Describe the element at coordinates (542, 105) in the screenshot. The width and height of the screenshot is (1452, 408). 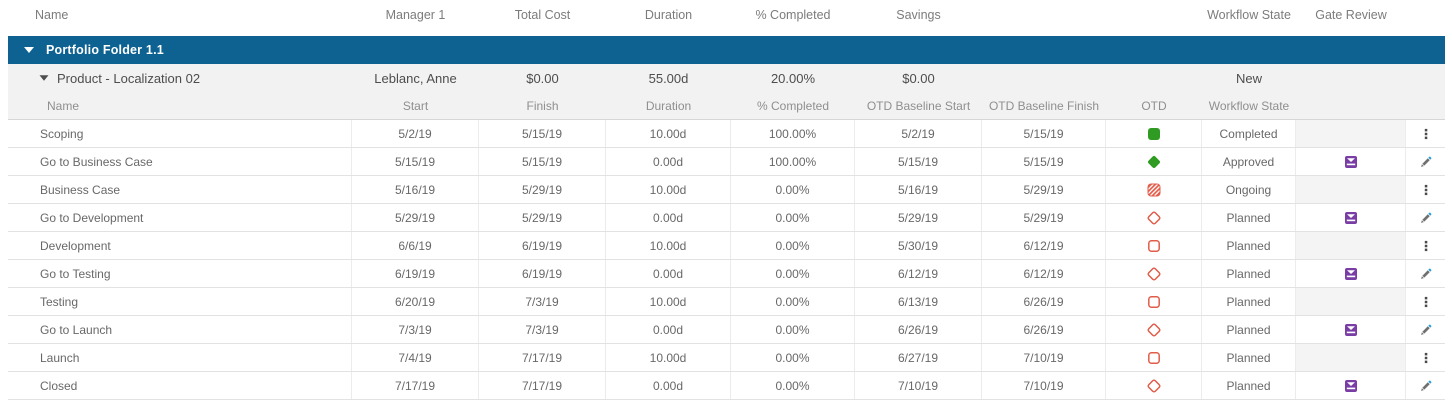
I see `subheader-finish: Finish` at that location.